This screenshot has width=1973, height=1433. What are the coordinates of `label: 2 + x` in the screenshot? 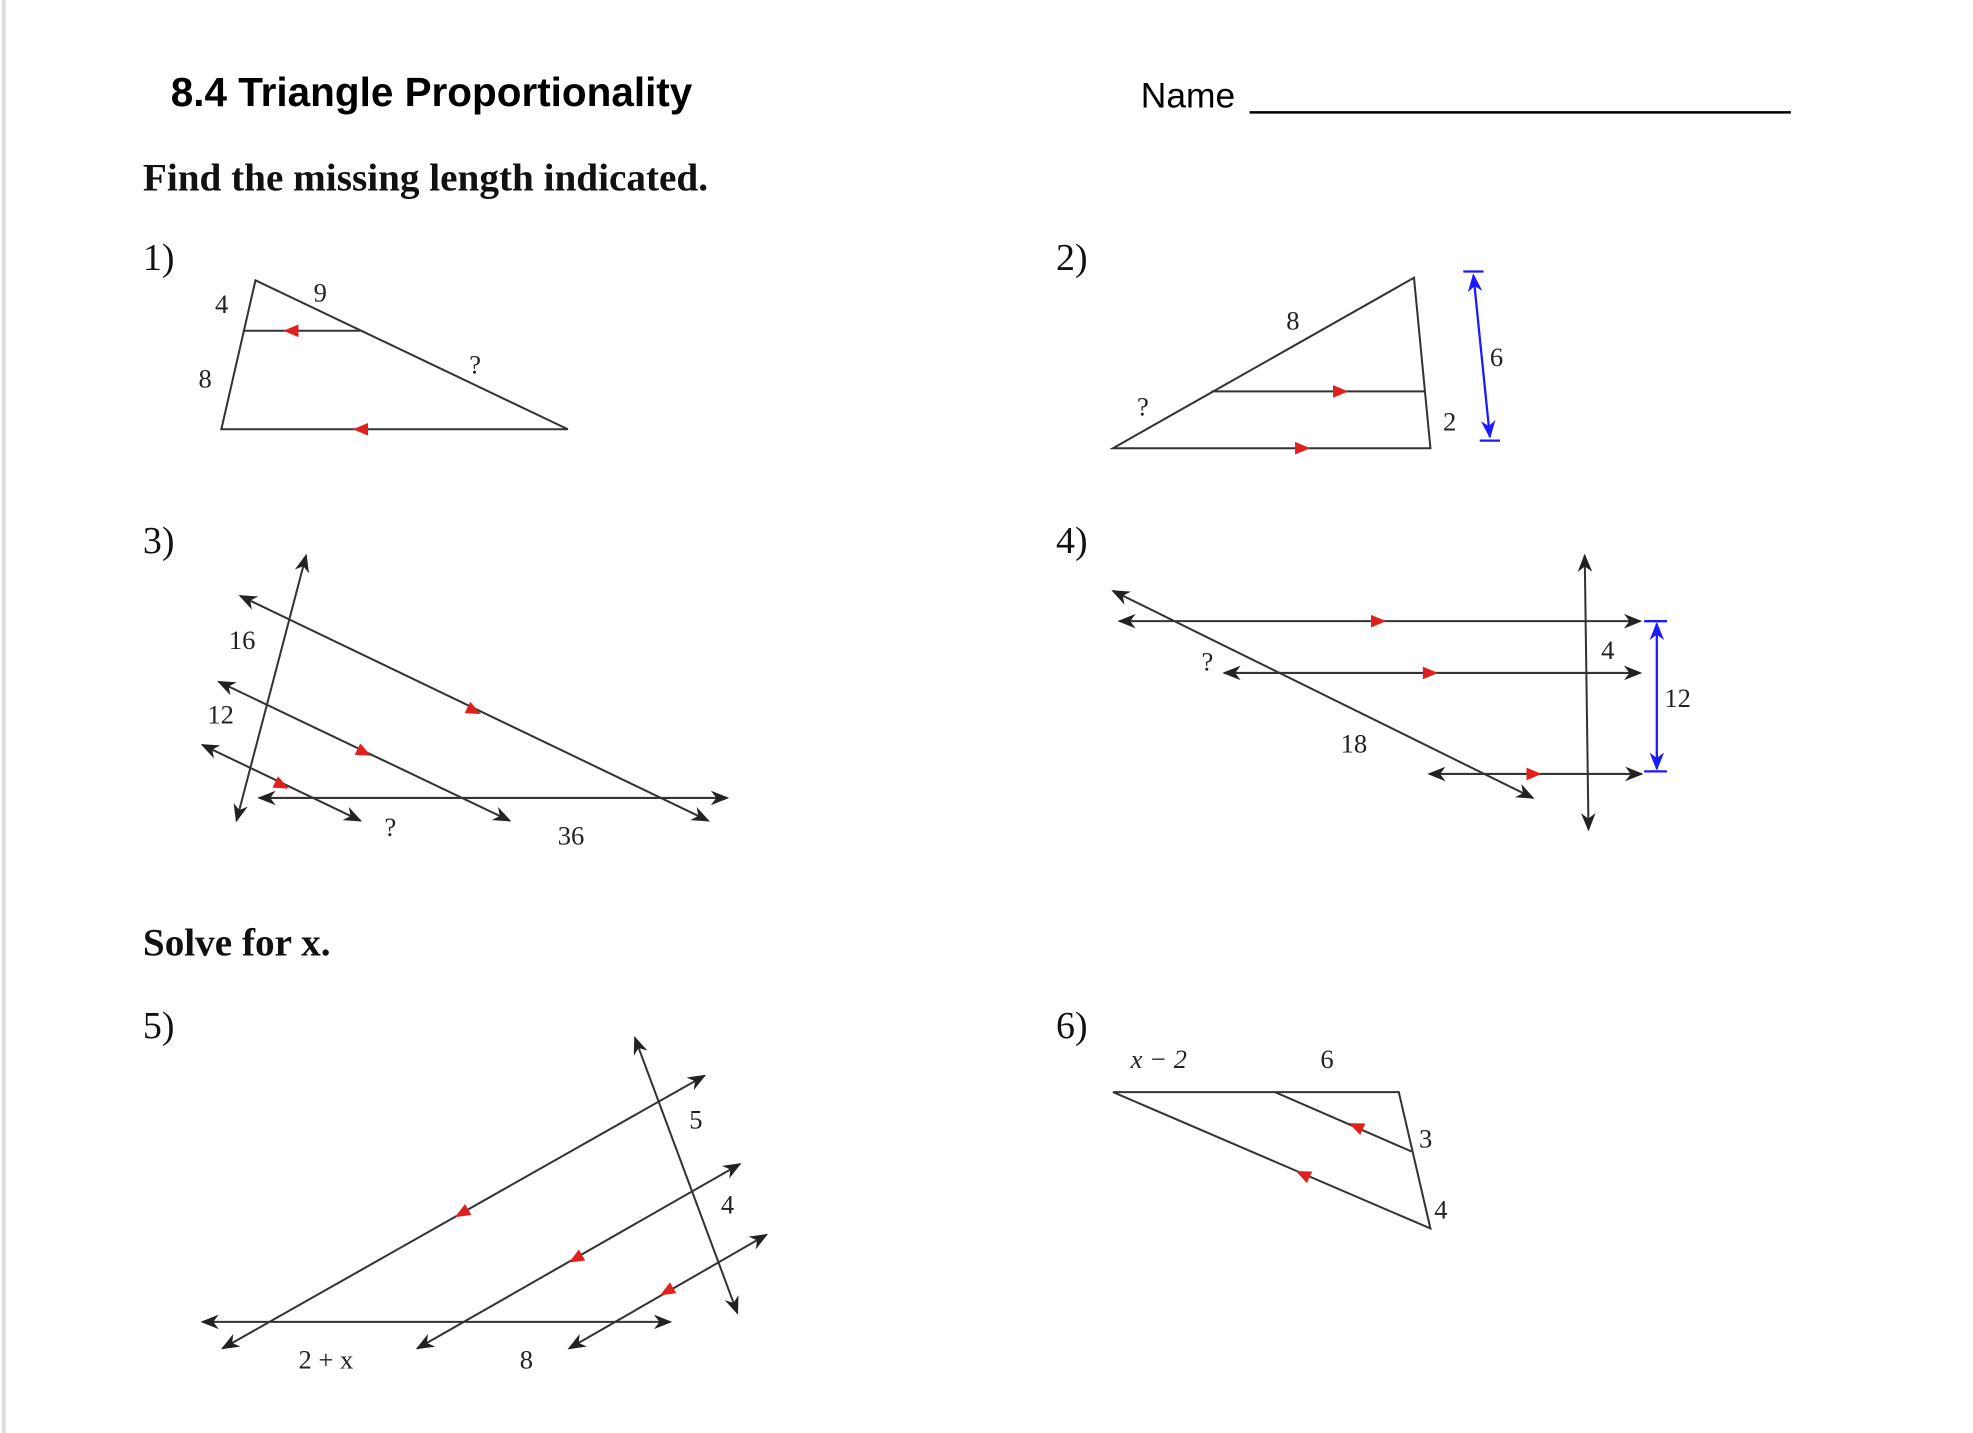 It's located at (325, 1360).